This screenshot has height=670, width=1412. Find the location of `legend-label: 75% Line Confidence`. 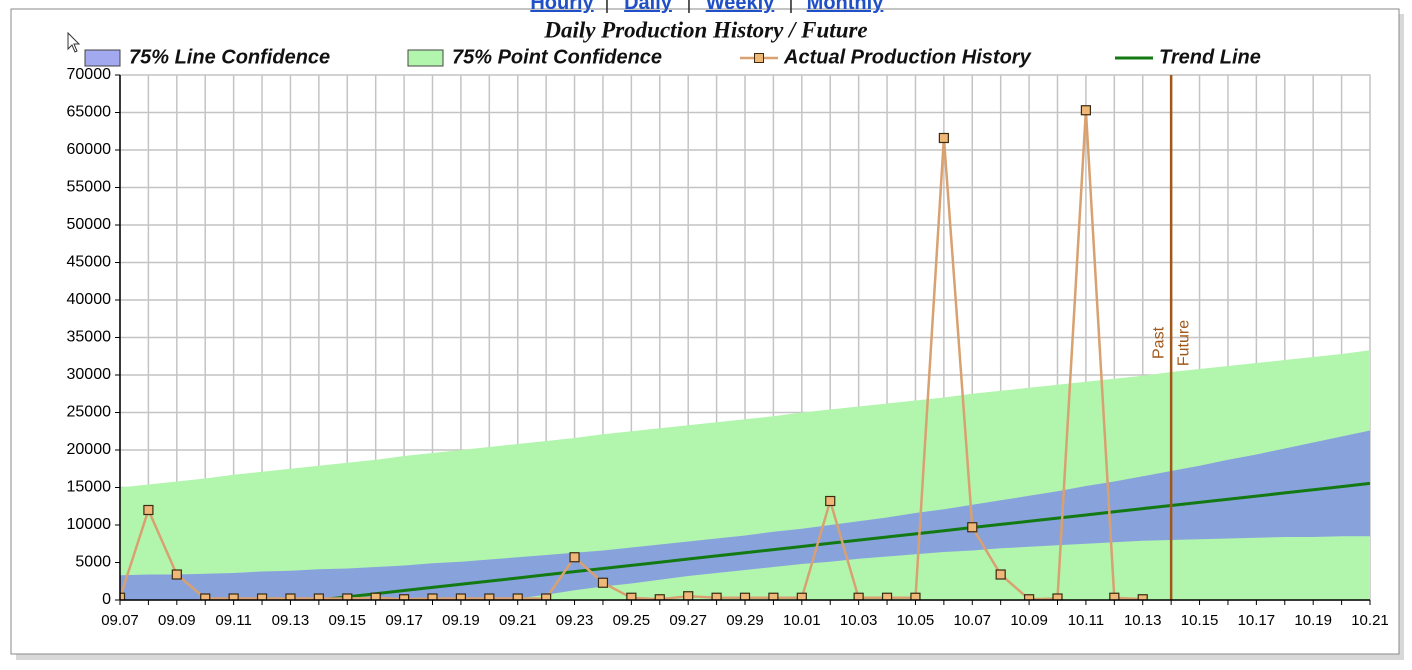

legend-label: 75% Line Confidence is located at coordinates (229, 57).